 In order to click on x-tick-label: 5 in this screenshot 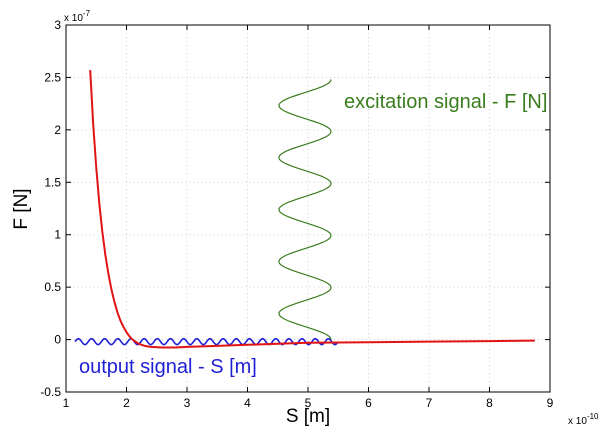, I will do `click(308, 403)`.